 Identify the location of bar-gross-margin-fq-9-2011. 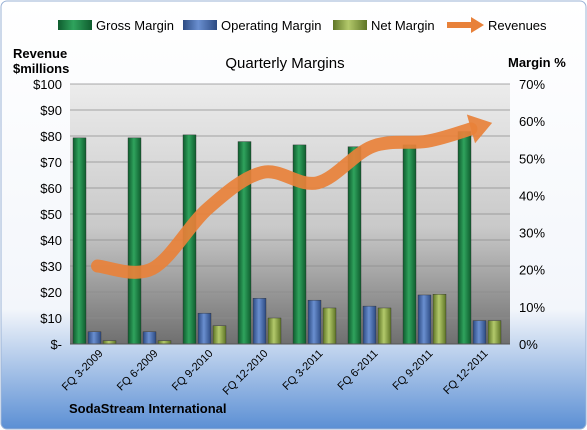
(409, 244).